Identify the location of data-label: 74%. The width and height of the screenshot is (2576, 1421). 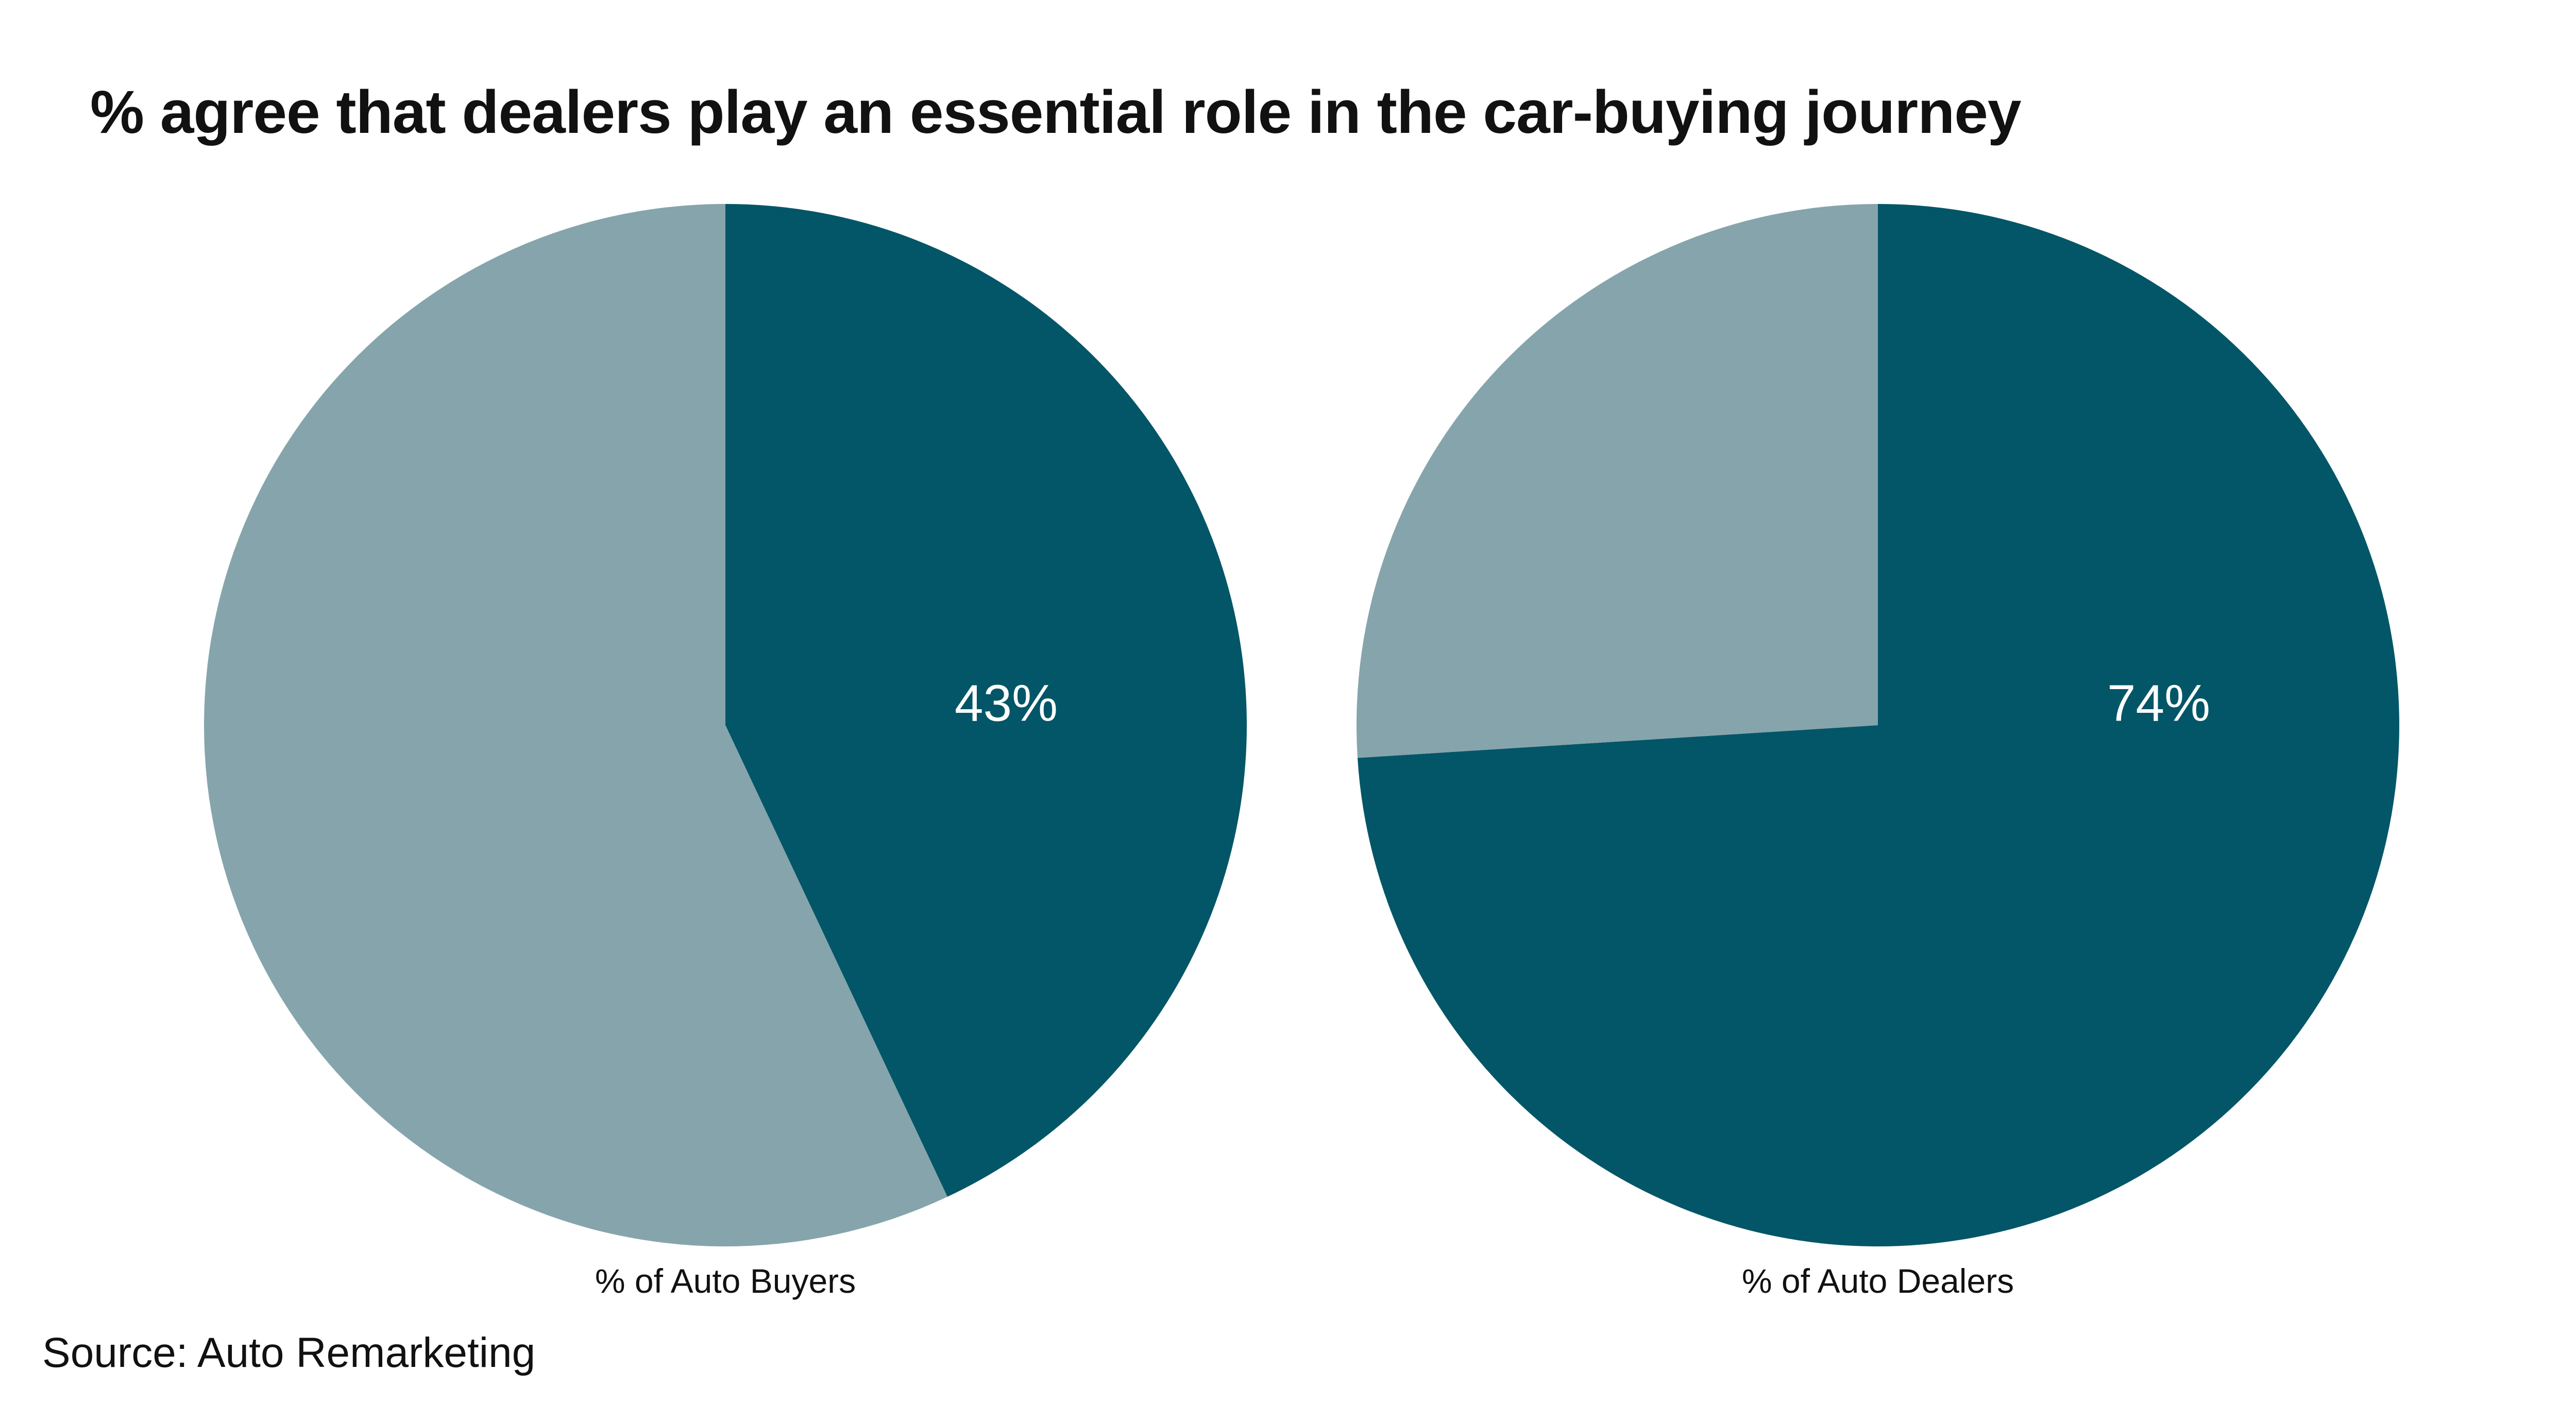
(2158, 703).